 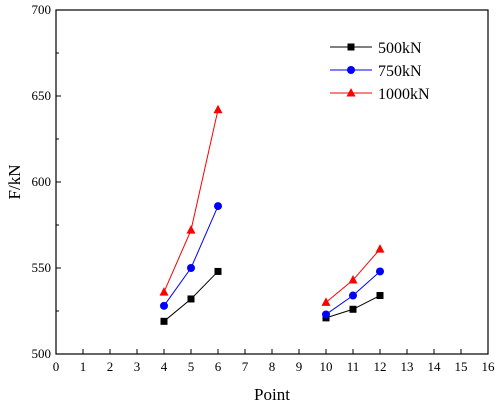 What do you see at coordinates (14, 182) in the screenshot?
I see `y-axis-label: F/kN` at bounding box center [14, 182].